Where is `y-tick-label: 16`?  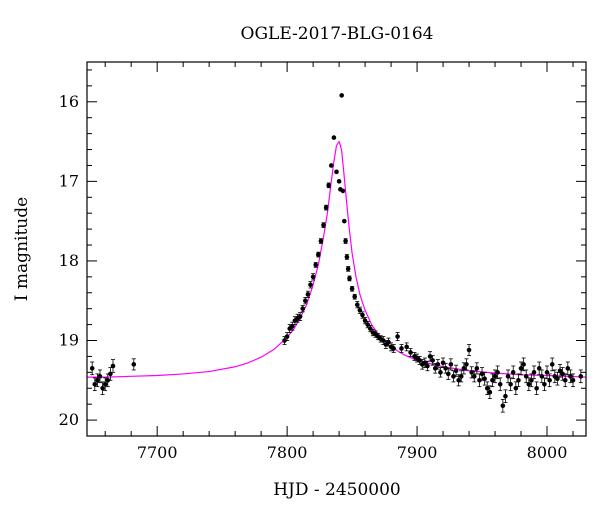 y-tick-label: 16 is located at coordinates (69, 101).